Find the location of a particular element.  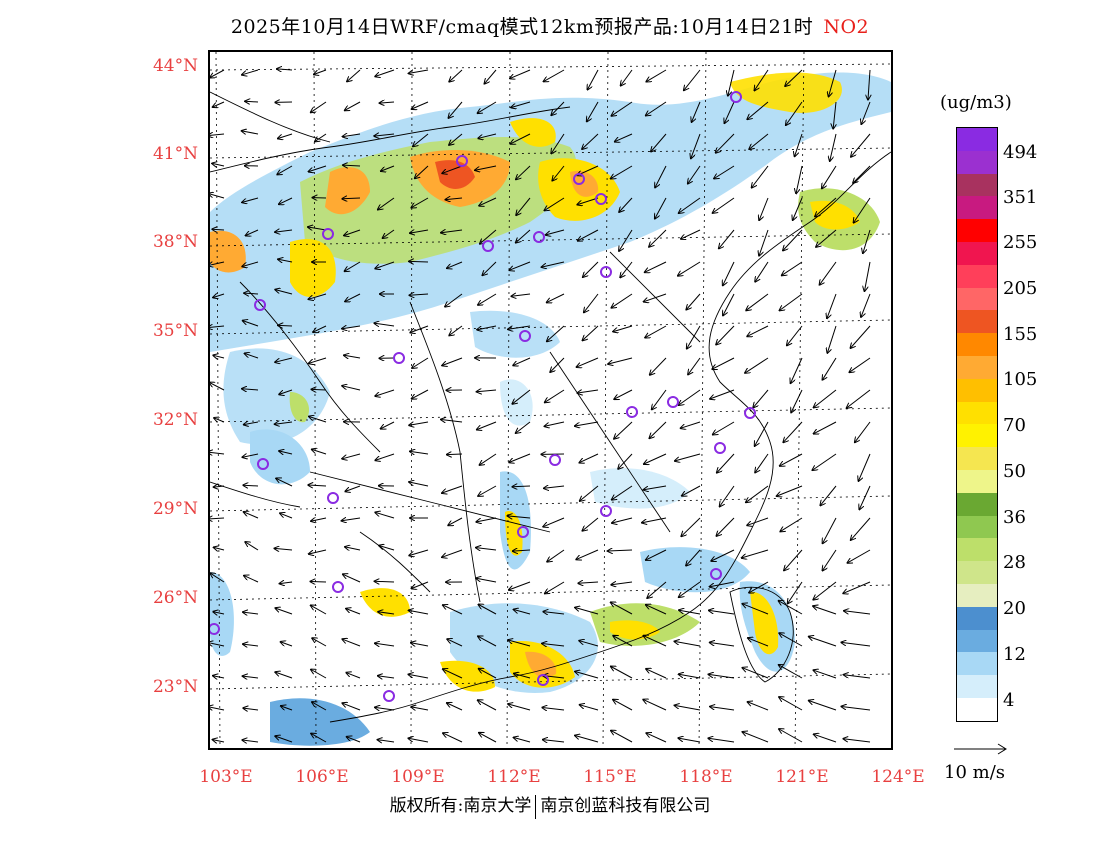

legend-label: 351 is located at coordinates (1020, 197).